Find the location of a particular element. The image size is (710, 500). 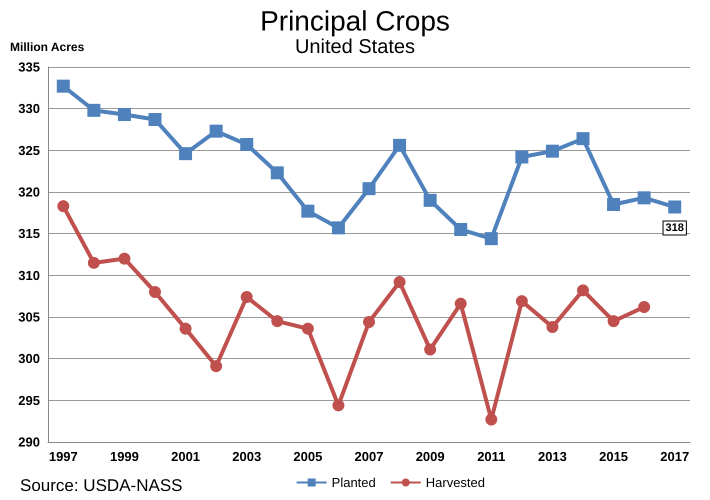

x-tick-label: 2007 is located at coordinates (369, 456).